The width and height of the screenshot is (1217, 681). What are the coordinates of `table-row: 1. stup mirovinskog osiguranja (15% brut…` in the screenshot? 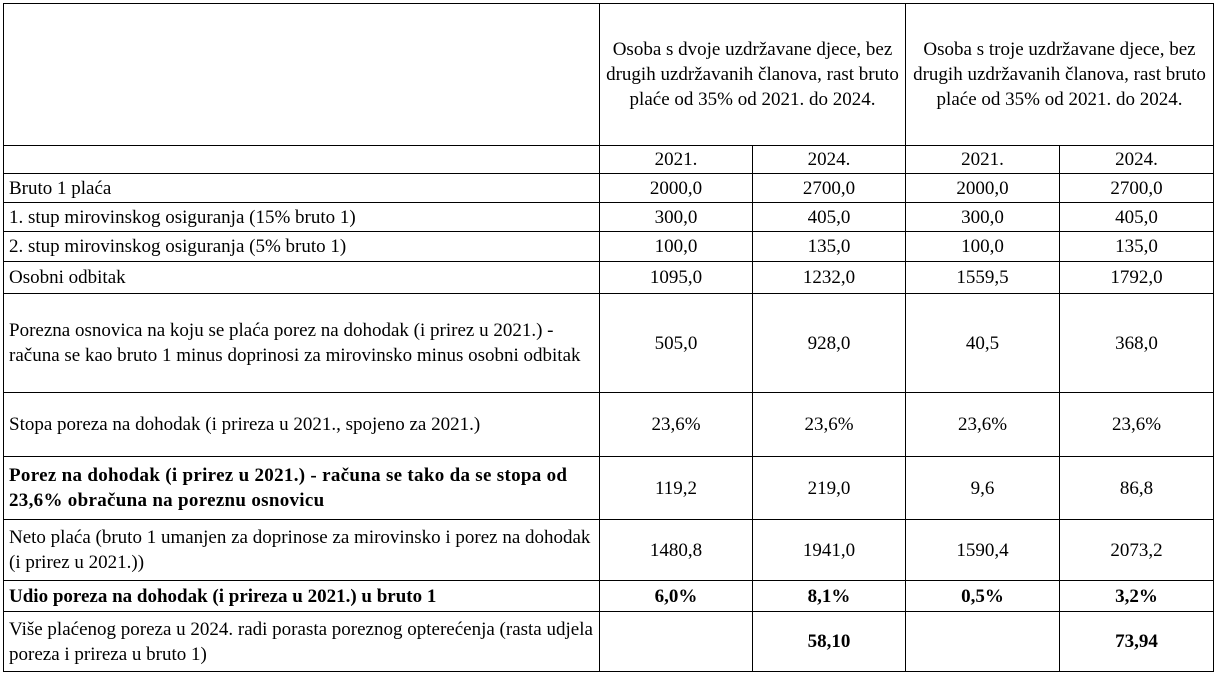 It's located at (609, 217).